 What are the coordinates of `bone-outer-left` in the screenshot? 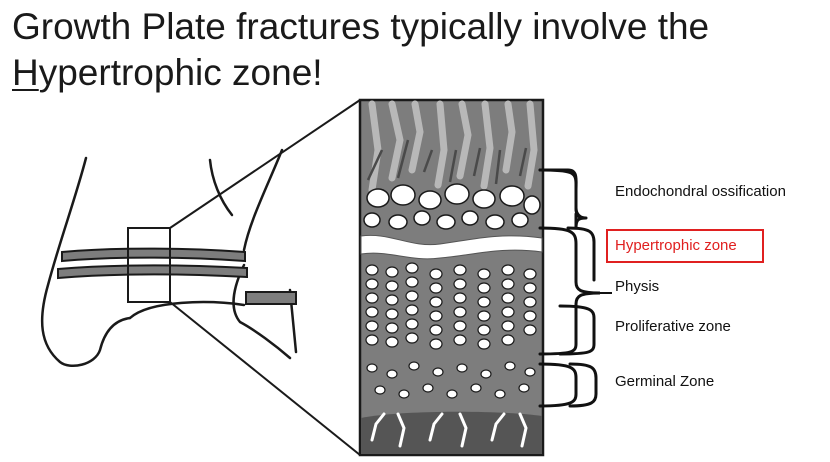 It's located at (86, 261).